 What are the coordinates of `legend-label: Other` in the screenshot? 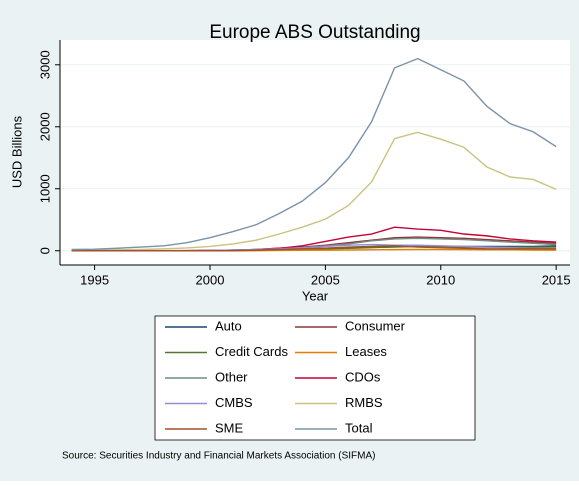 It's located at (231, 376).